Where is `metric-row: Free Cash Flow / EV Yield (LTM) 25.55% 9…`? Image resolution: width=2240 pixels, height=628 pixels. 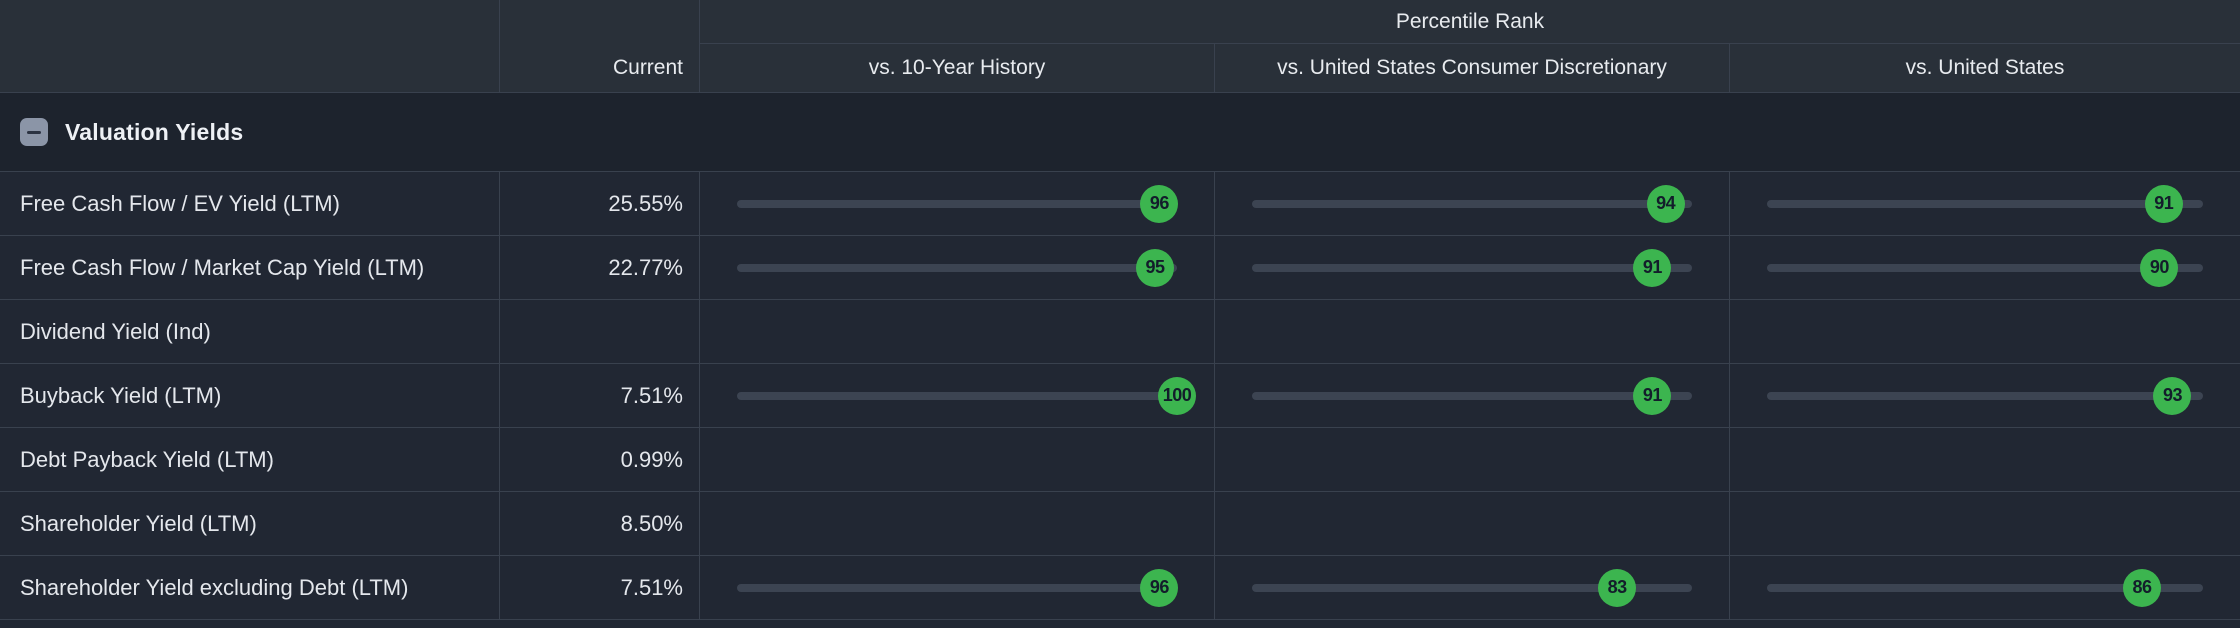
metric-row: Free Cash Flow / EV Yield (LTM) 25.55% 9… is located at coordinates (1120, 203).